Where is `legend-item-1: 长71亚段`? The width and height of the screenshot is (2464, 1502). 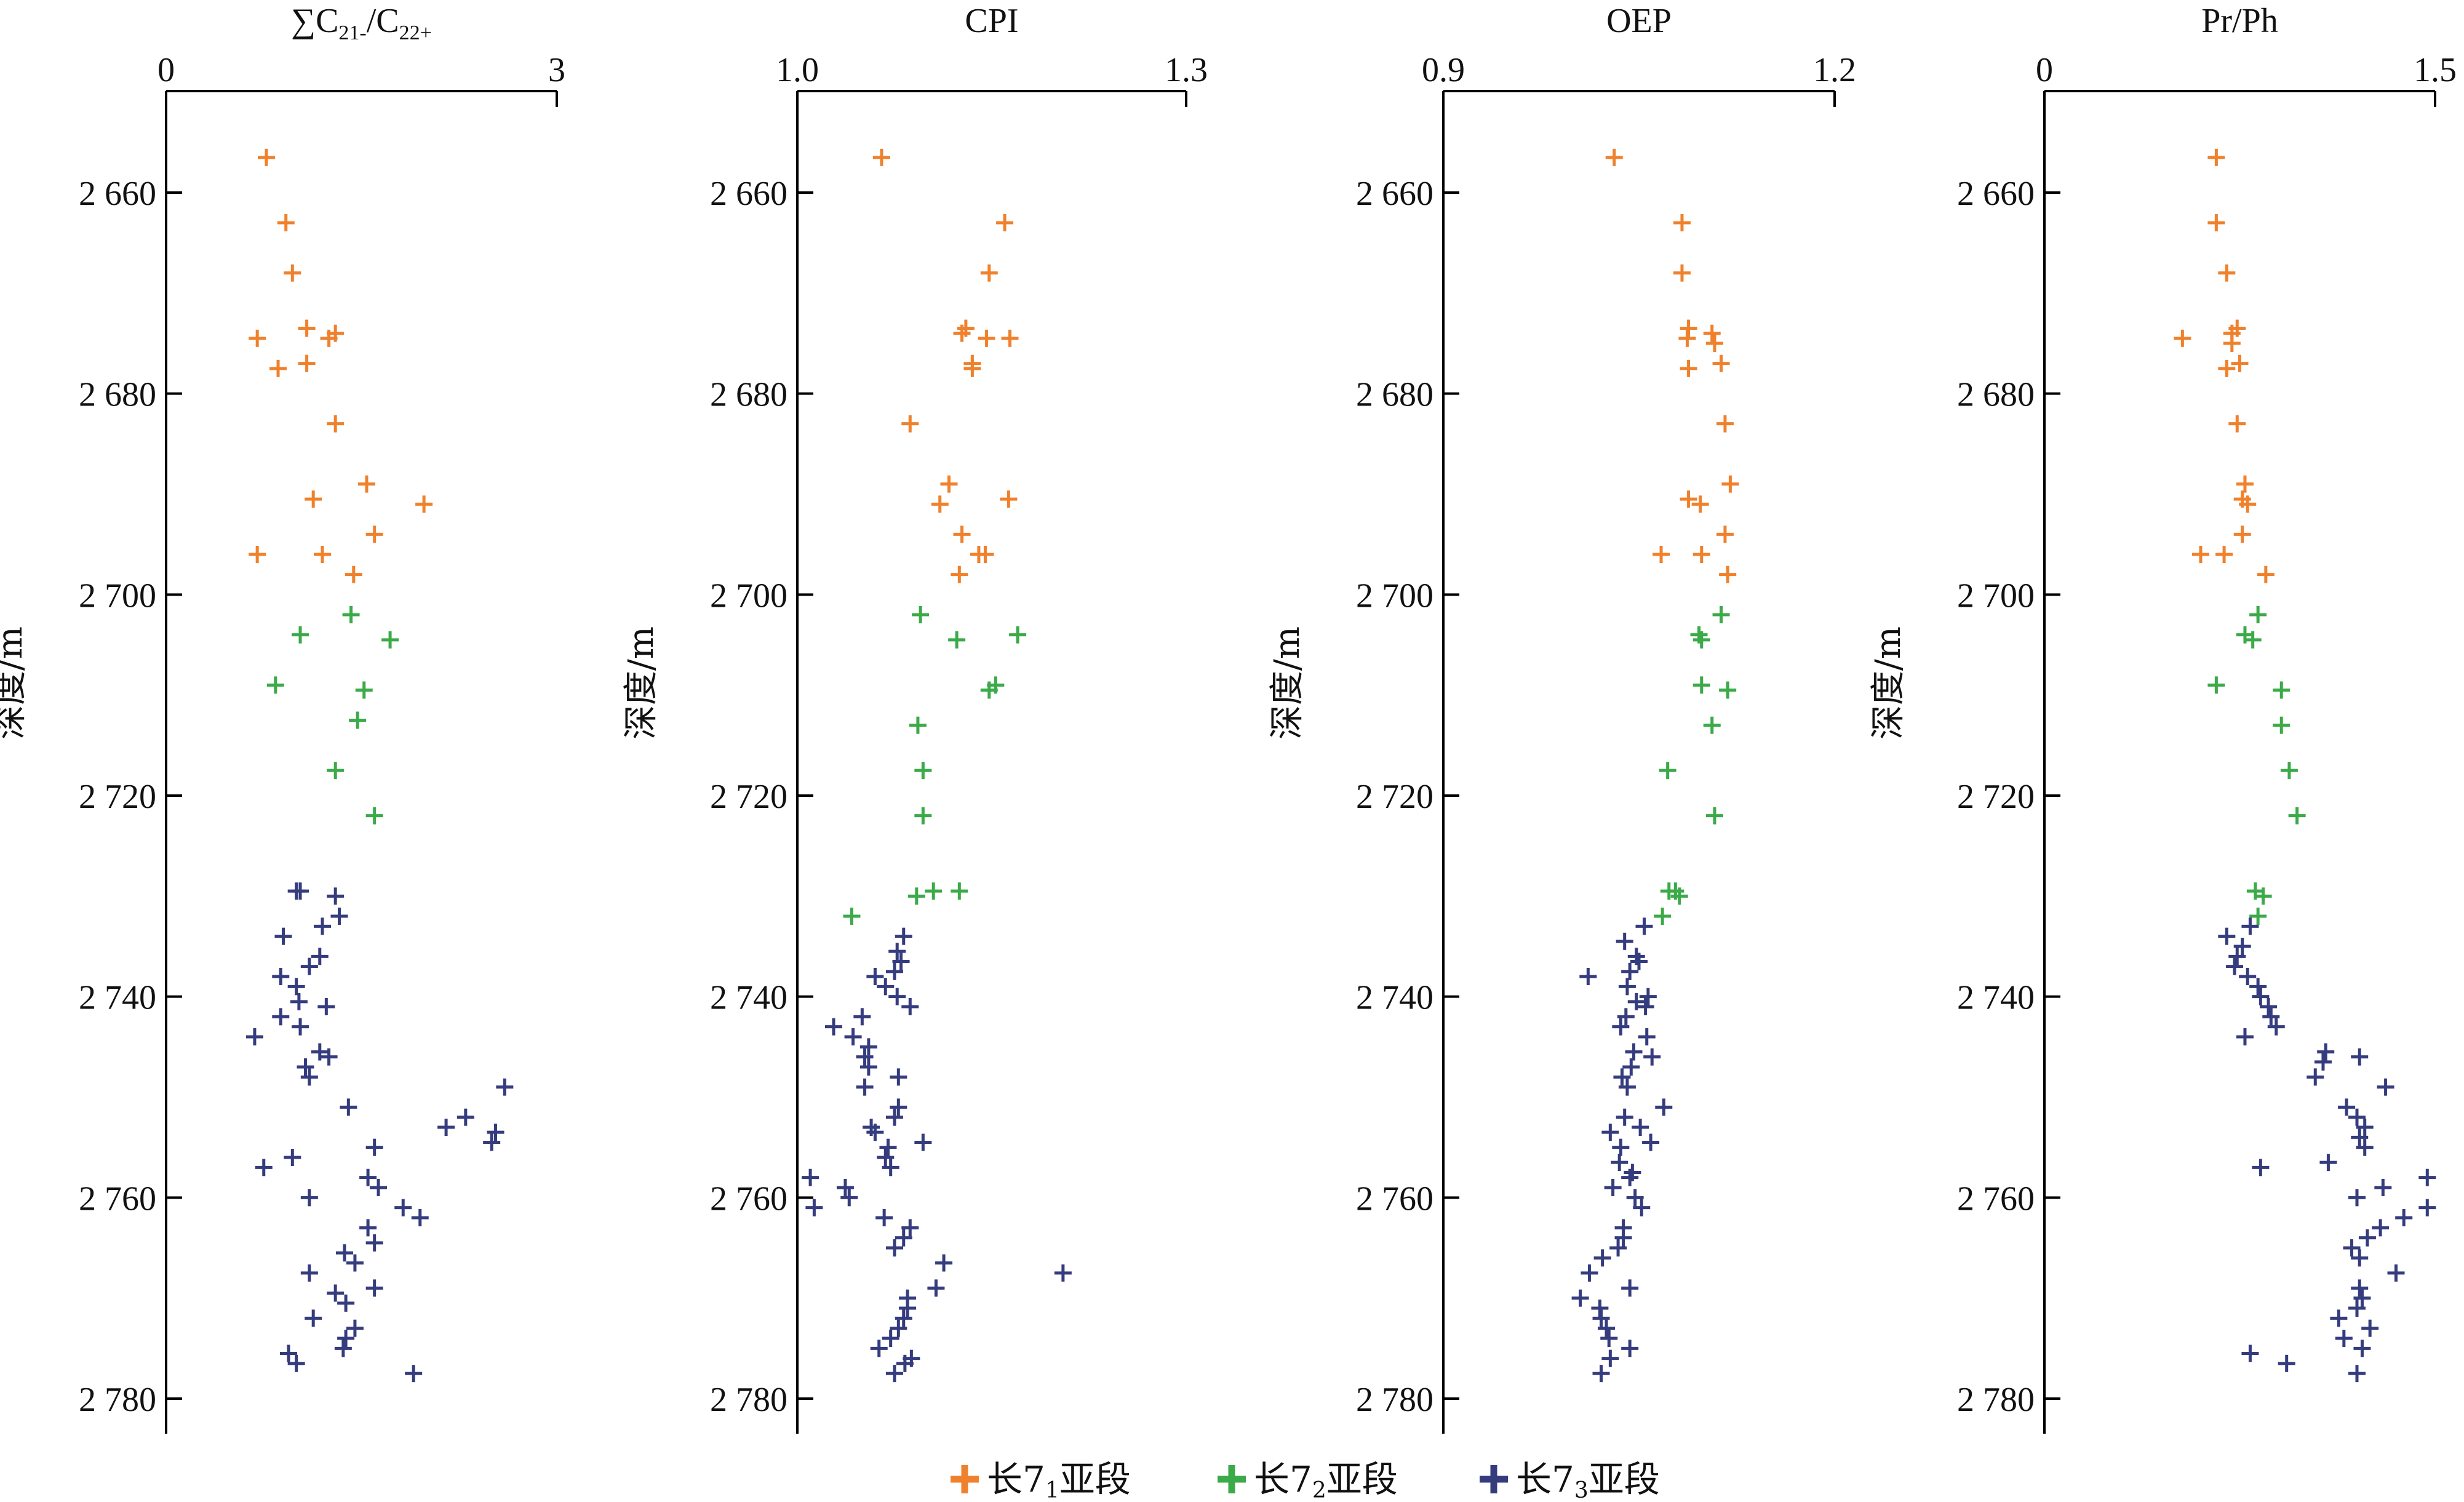 legend-item-1: 长71亚段 is located at coordinates (1041, 1480).